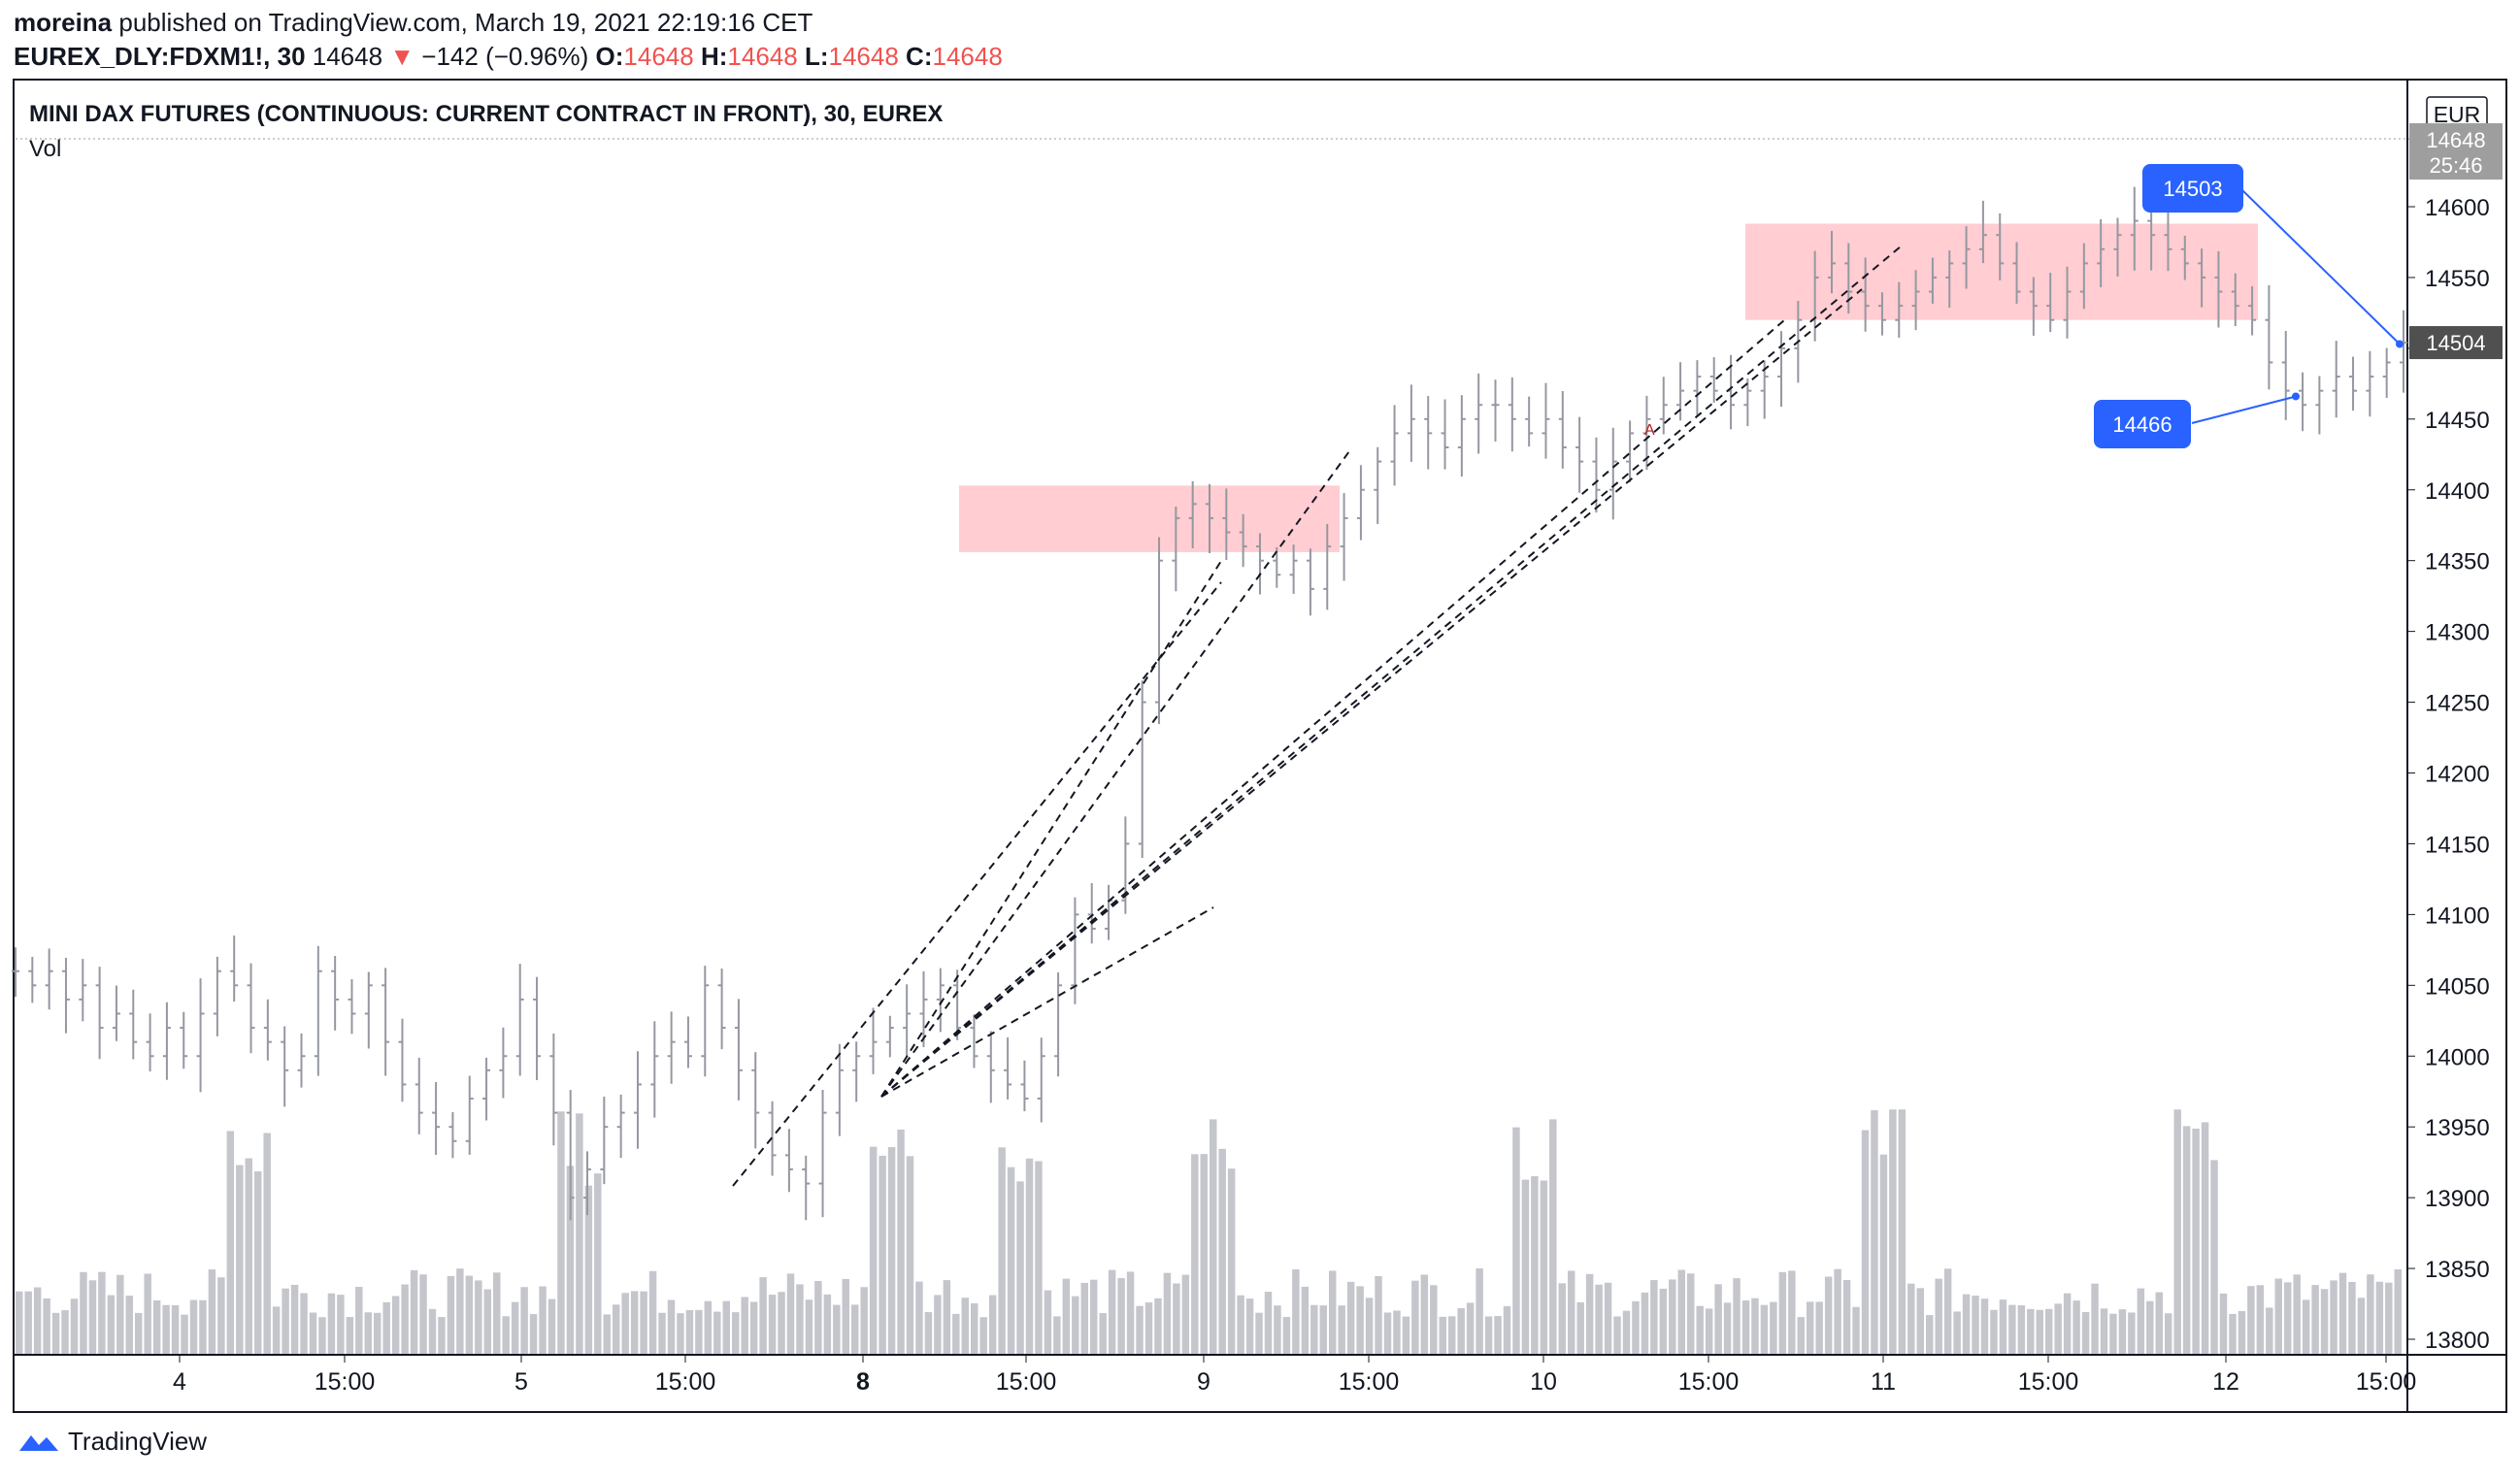 The height and width of the screenshot is (1479, 2520). I want to click on price-tick-label: 14150, so click(2457, 845).